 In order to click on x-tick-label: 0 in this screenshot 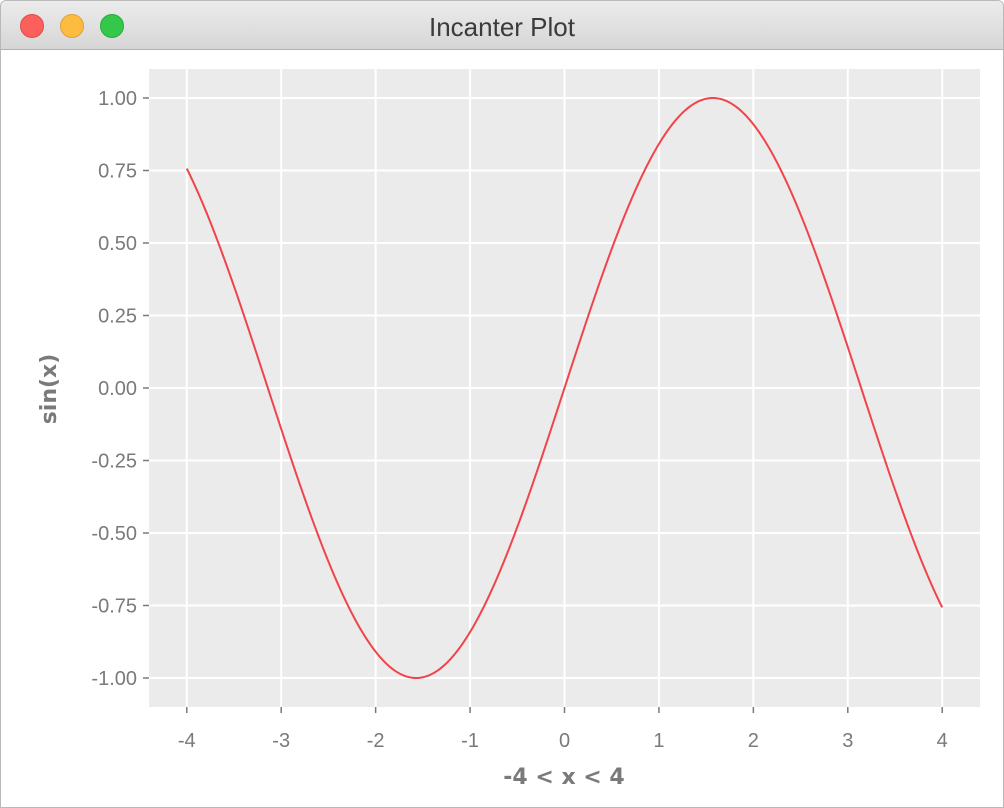, I will do `click(564, 741)`.